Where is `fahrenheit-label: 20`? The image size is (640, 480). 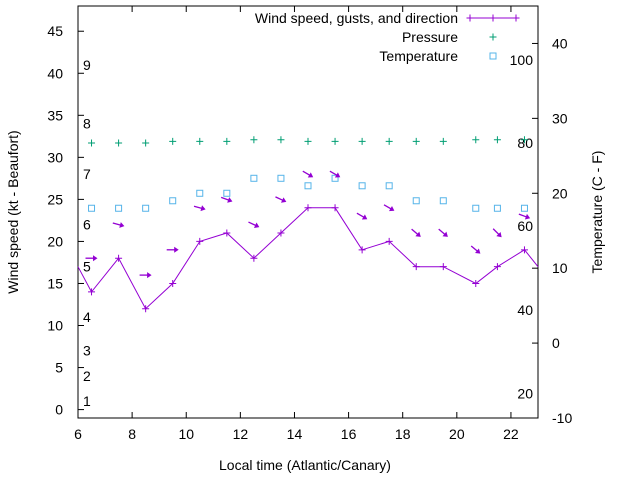 fahrenheit-label: 20 is located at coordinates (525, 393).